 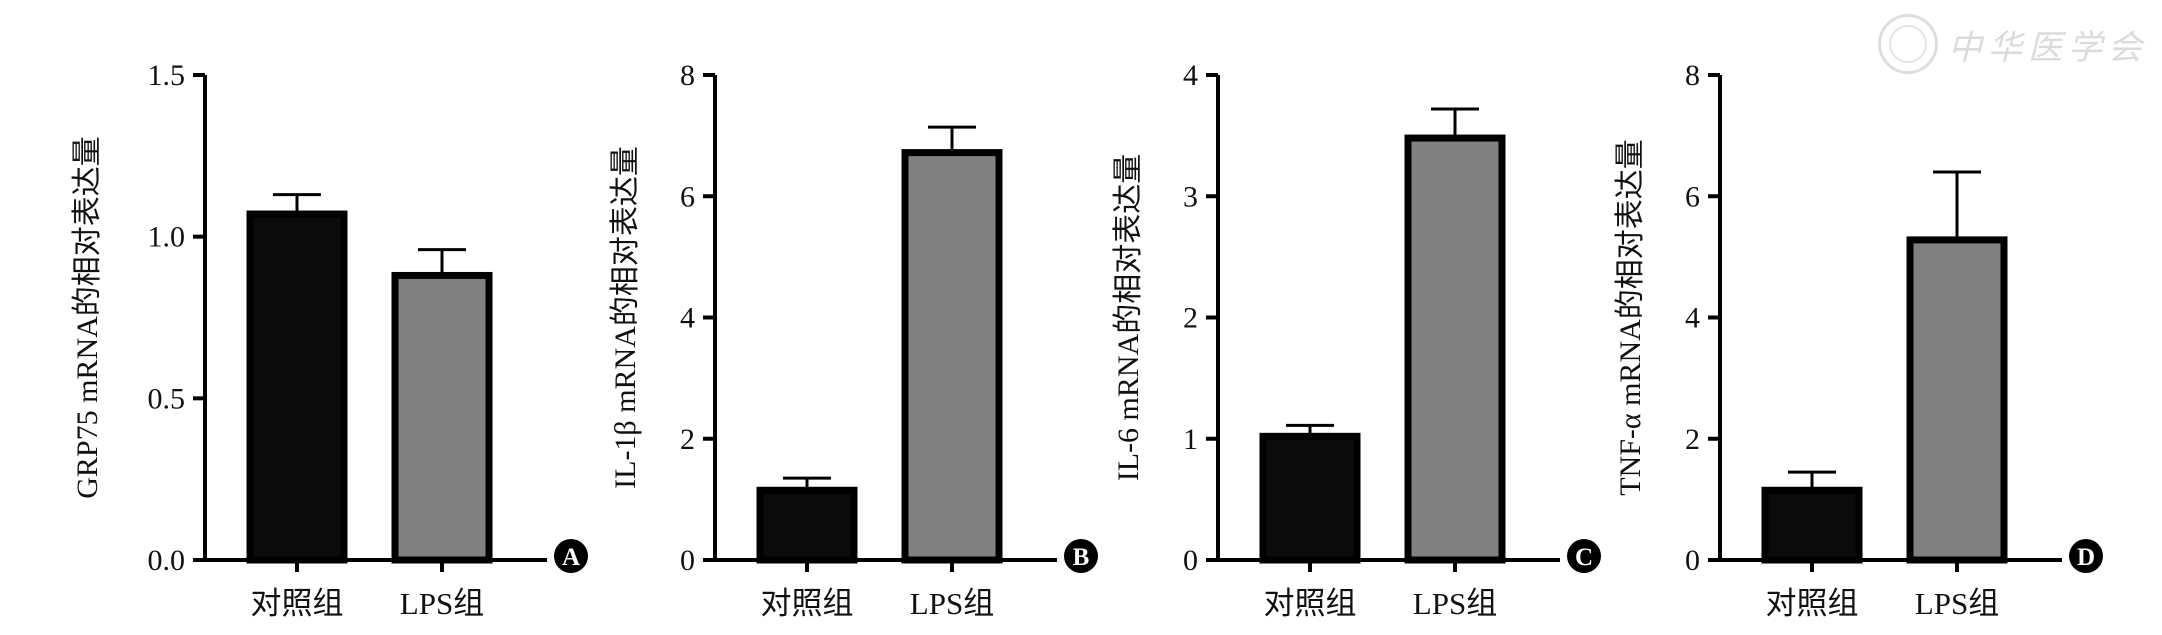 I want to click on watermark-text: 中华医学会, so click(x=2048, y=47).